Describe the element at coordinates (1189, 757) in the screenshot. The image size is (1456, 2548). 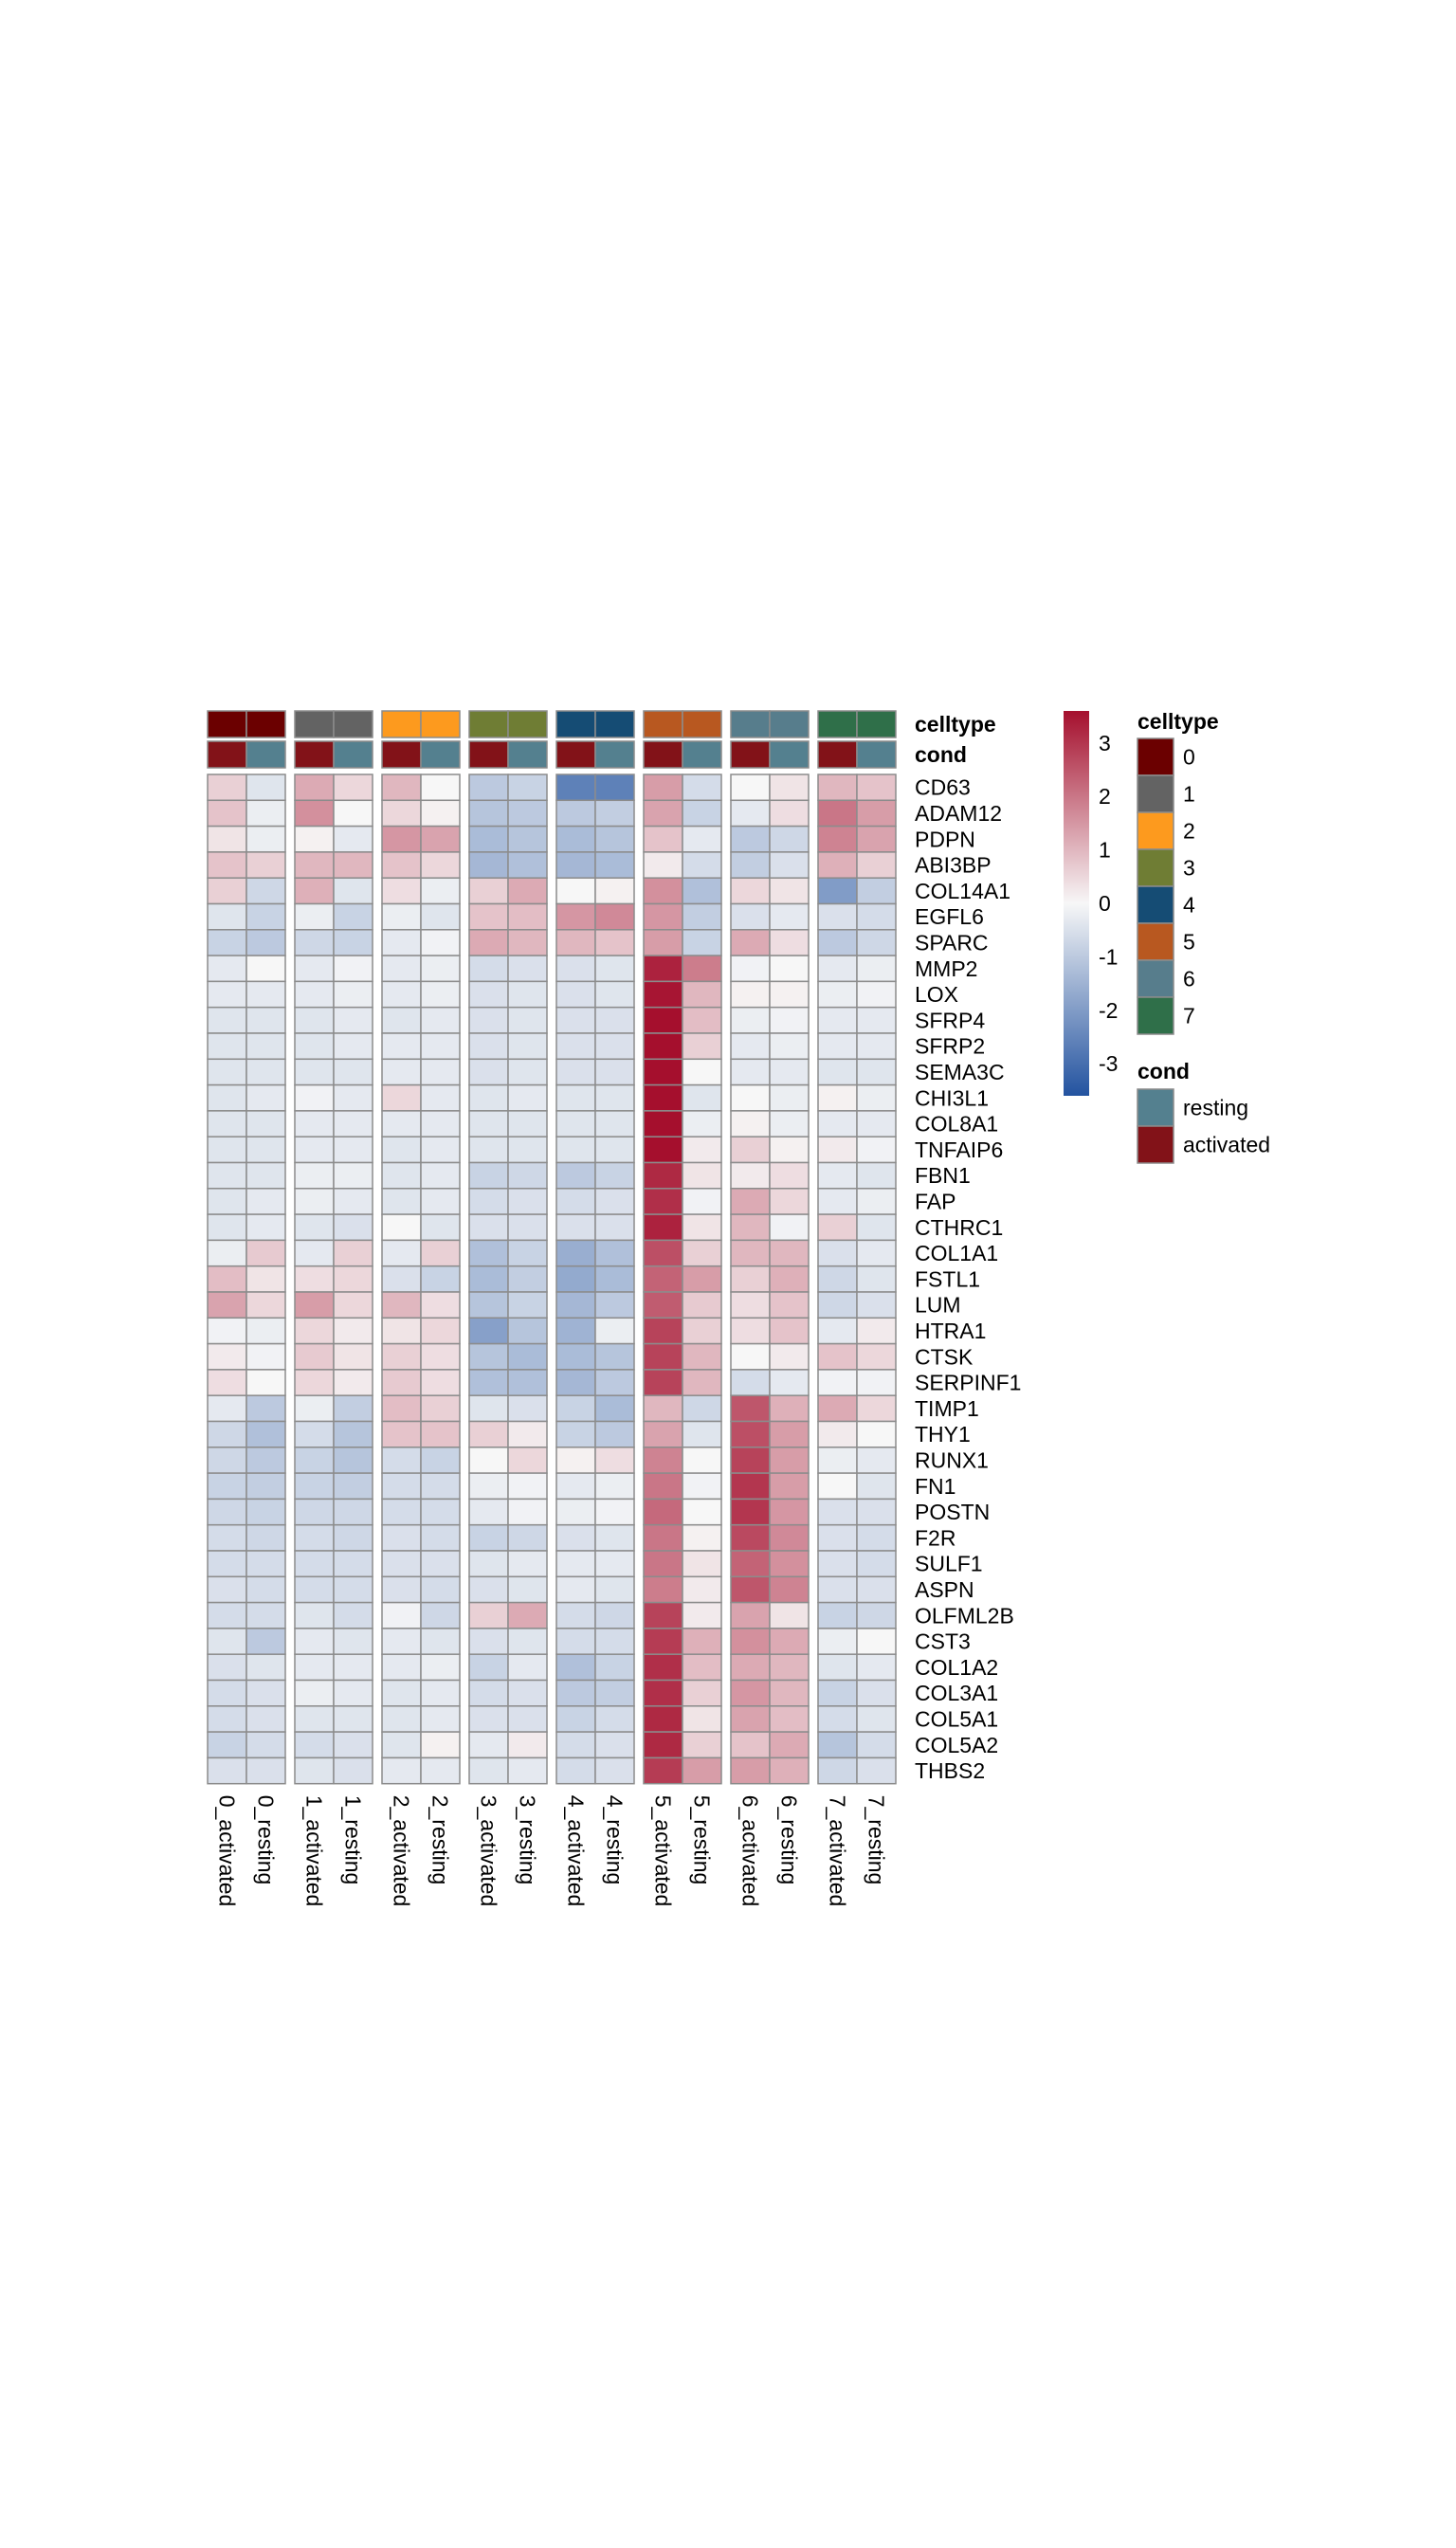
I see `celltype-legend-label: 0` at that location.